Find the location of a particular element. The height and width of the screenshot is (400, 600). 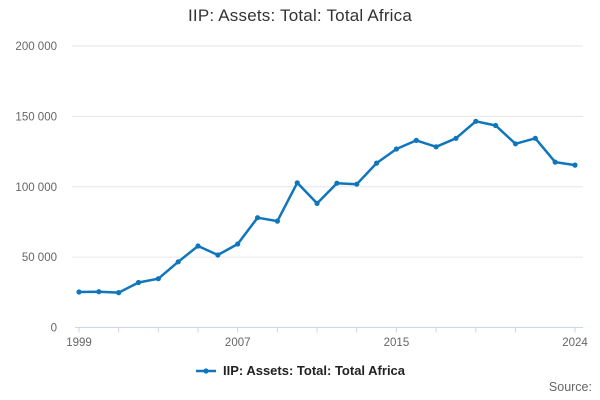

y-axis-tick-label: 200 000 is located at coordinates (36, 47).